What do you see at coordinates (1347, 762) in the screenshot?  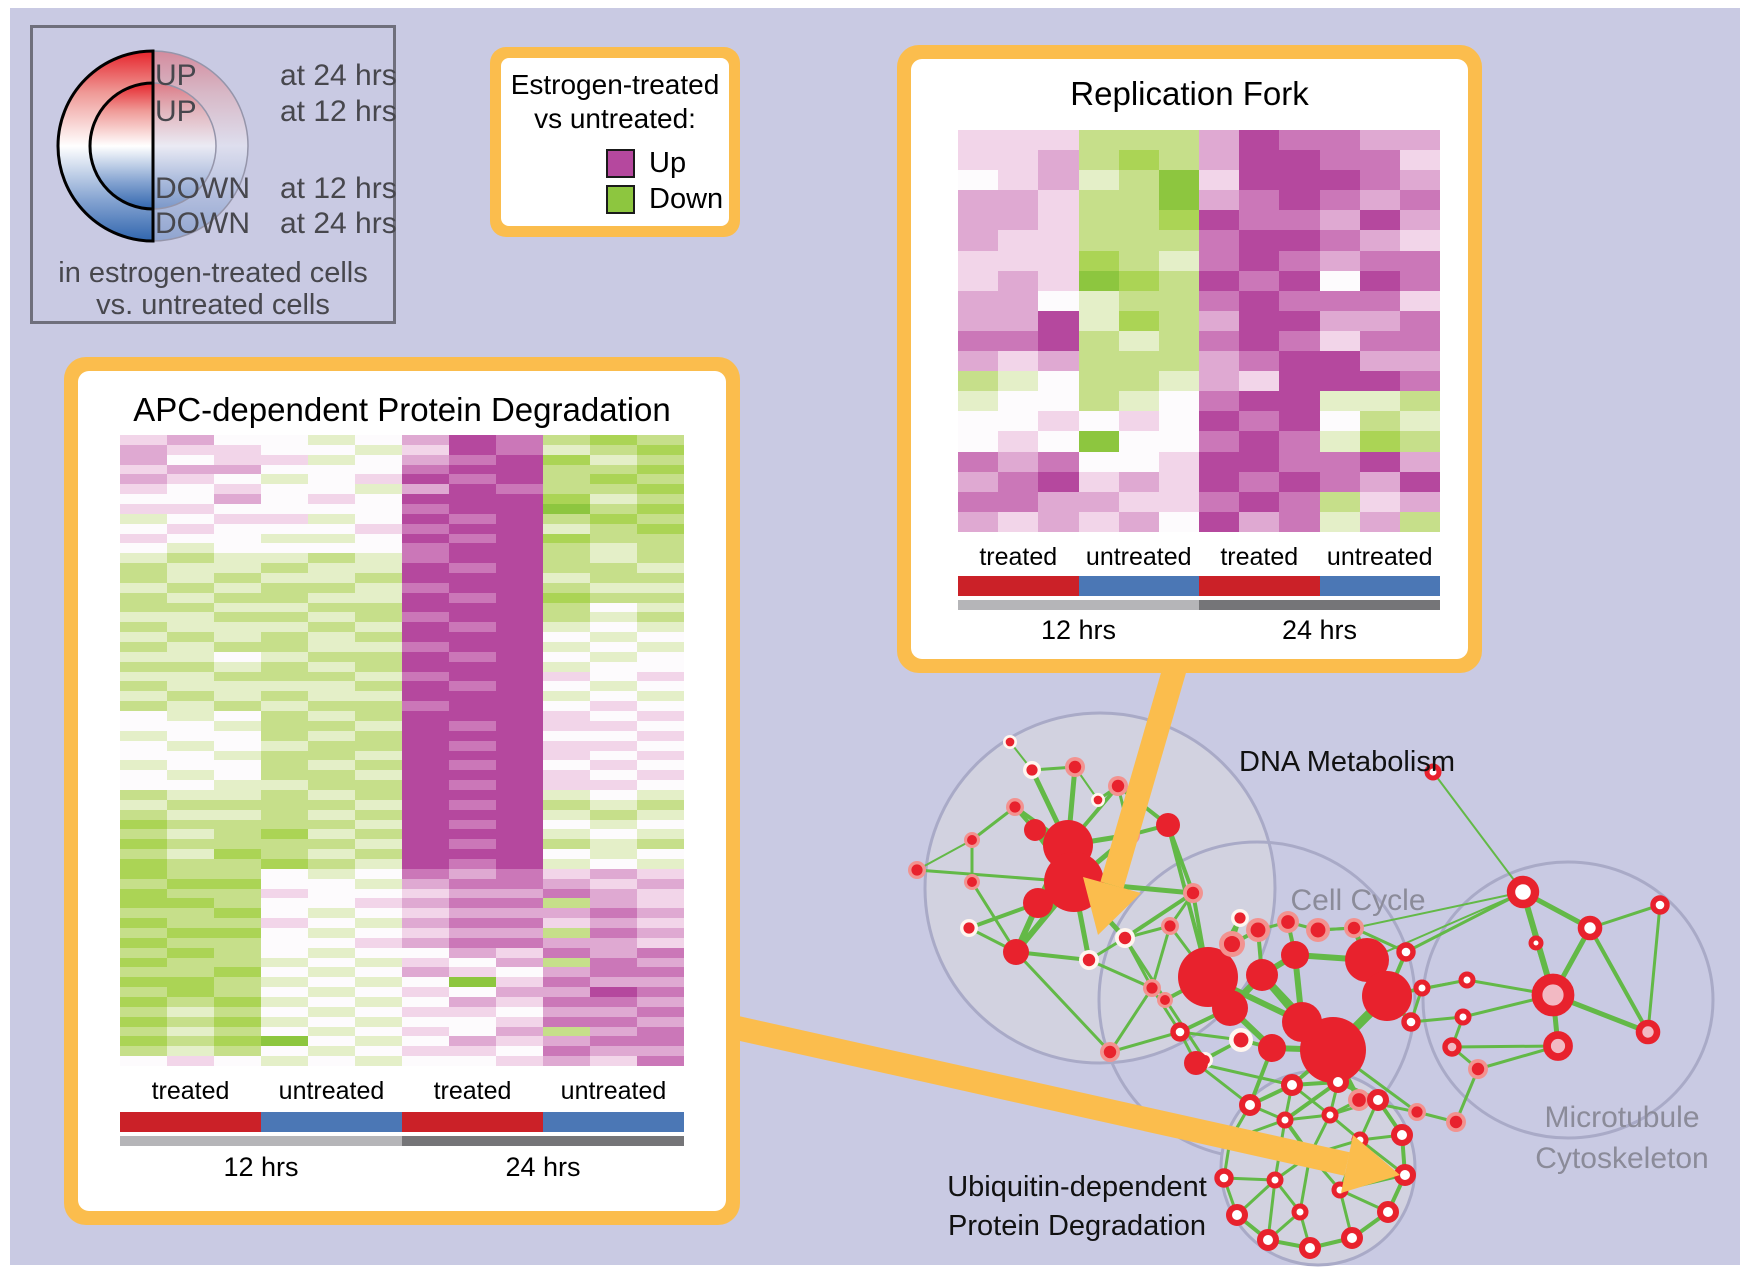 I see `cluster-label-dna-metabolism: DNA Metabolism` at bounding box center [1347, 762].